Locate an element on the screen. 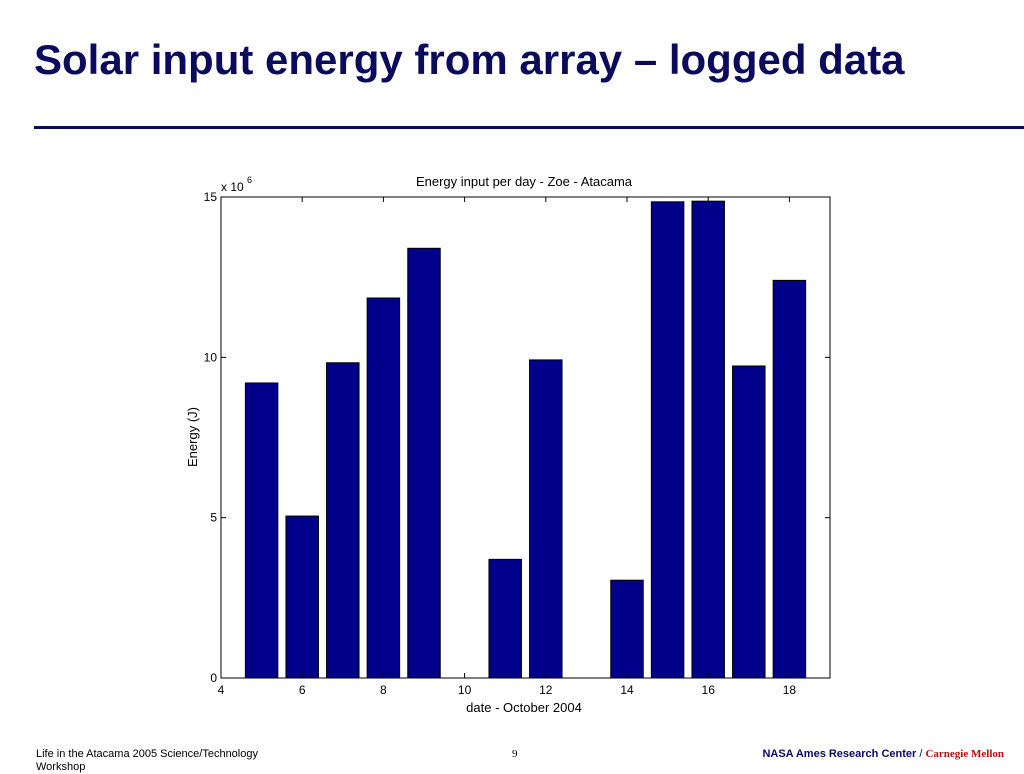 This screenshot has height=774, width=1024. y-axis-label: Energy (J) is located at coordinates (192, 437).